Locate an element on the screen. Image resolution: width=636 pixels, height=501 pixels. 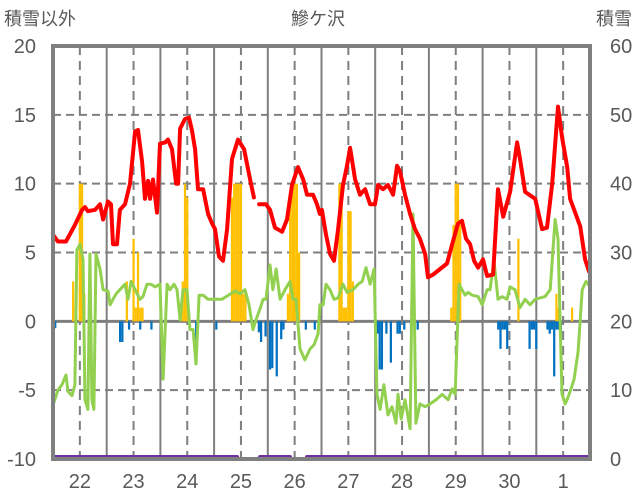
right-tick-label: 30 is located at coordinates (621, 254).